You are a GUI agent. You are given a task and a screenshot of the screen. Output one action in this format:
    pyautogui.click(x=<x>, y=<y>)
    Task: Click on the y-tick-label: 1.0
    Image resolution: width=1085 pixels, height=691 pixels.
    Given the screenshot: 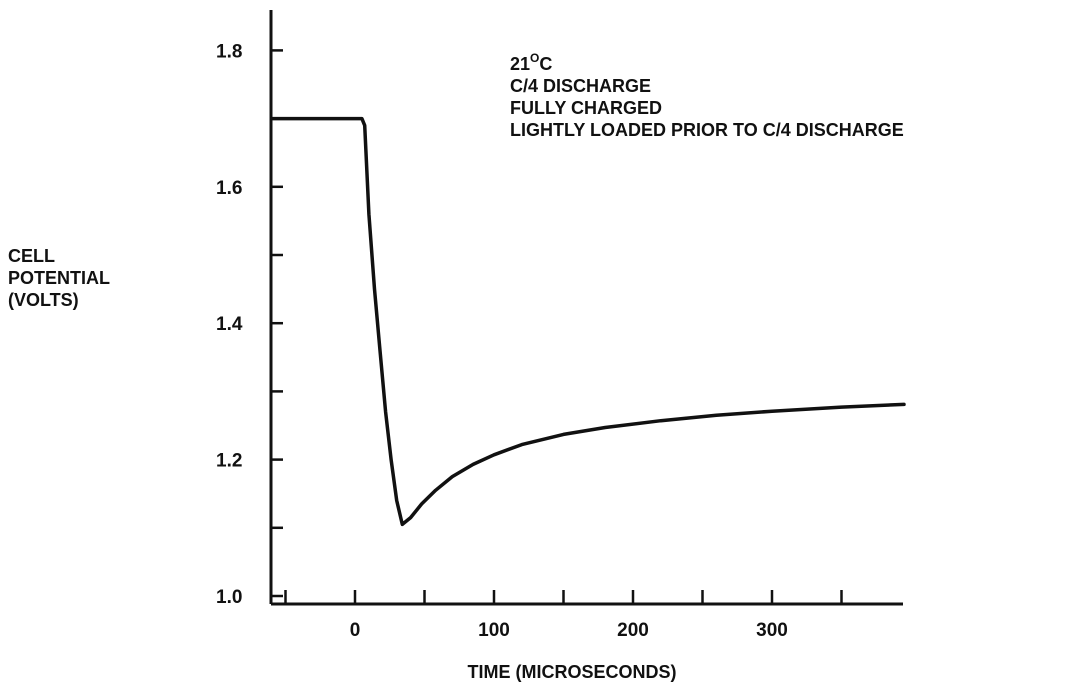 What is the action you would take?
    pyautogui.click(x=229, y=597)
    